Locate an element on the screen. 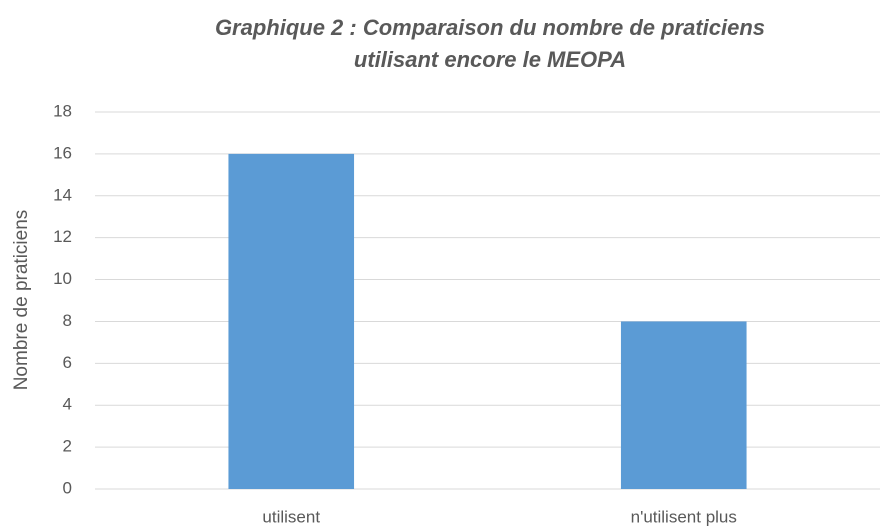 The height and width of the screenshot is (531, 886). y-tick-label: 0 is located at coordinates (67, 487).